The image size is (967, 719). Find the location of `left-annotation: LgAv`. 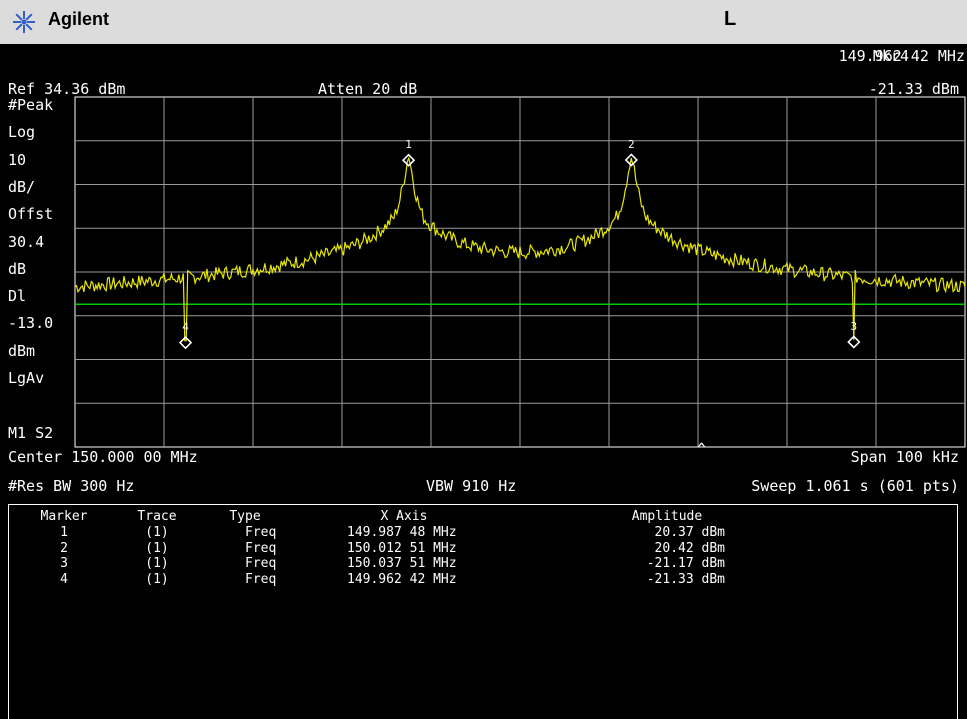

left-annotation: LgAv is located at coordinates (26, 378).